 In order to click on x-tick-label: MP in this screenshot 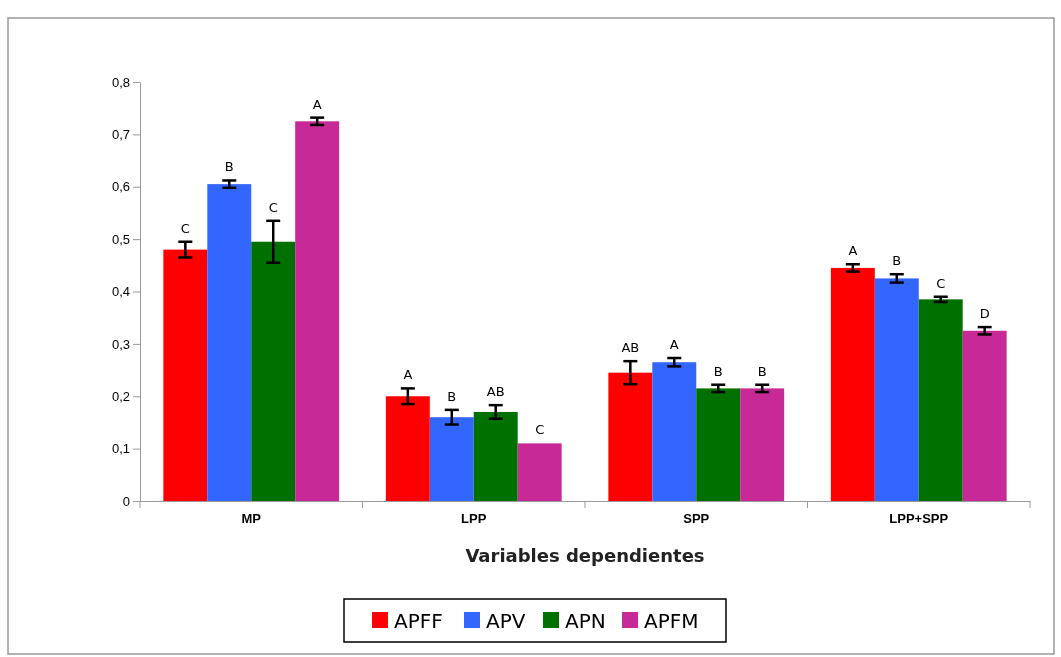, I will do `click(251, 519)`.